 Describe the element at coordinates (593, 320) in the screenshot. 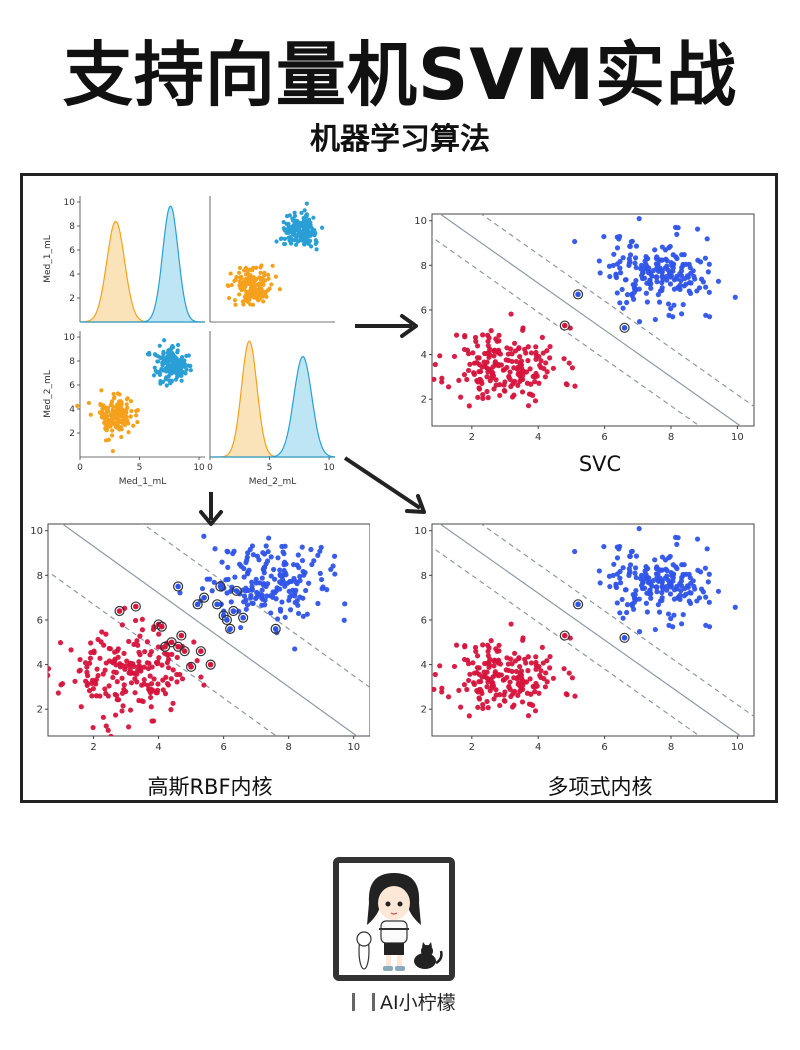

I see `svc-plot-layer` at that location.